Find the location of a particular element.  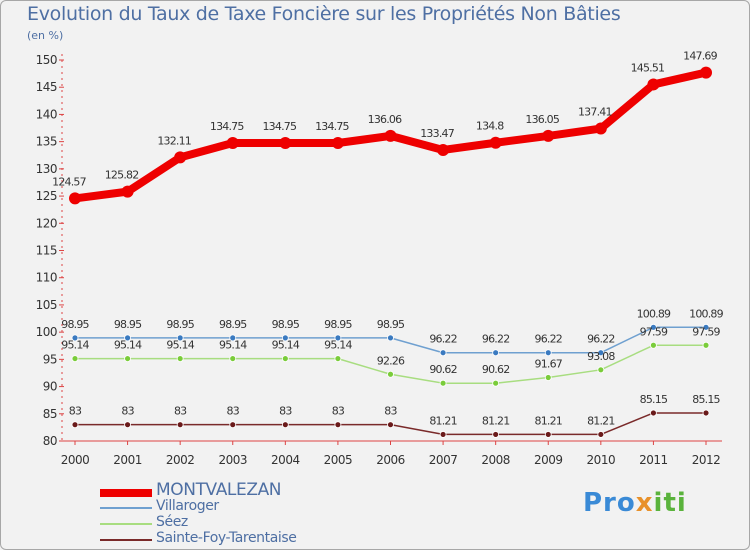

x-tick-label: 2001 is located at coordinates (127, 460).